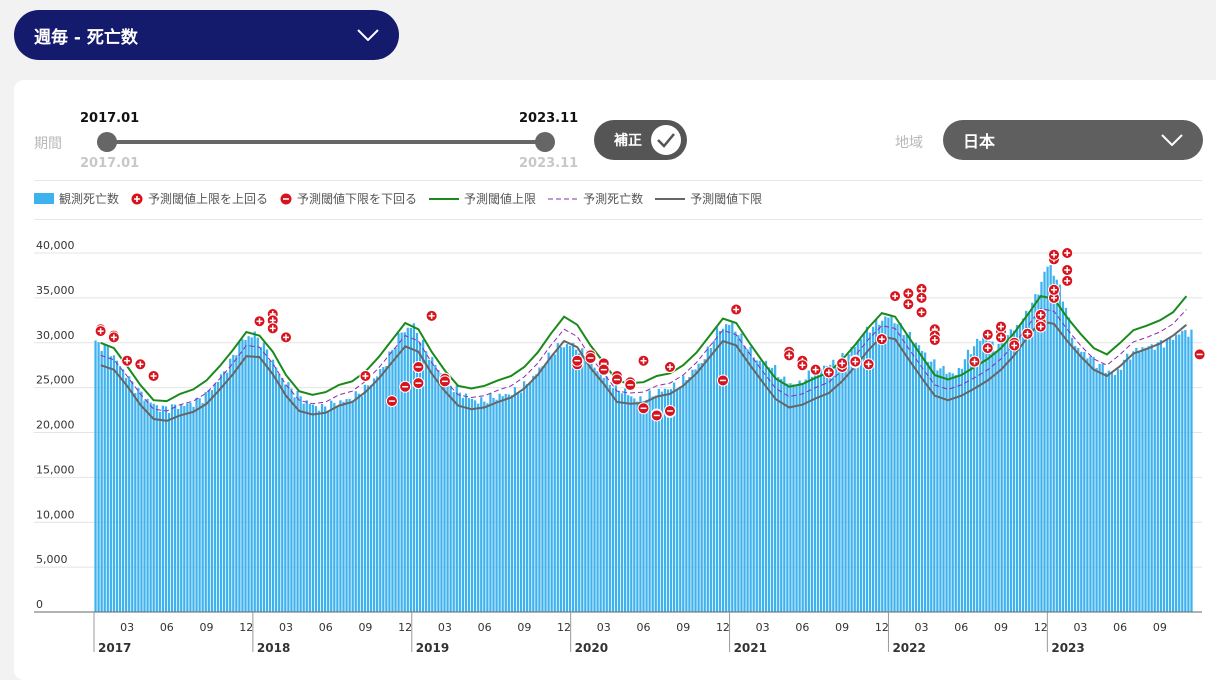  Describe the element at coordinates (76, 198) in the screenshot. I see `legend-item-observed: 観測死亡数` at that location.